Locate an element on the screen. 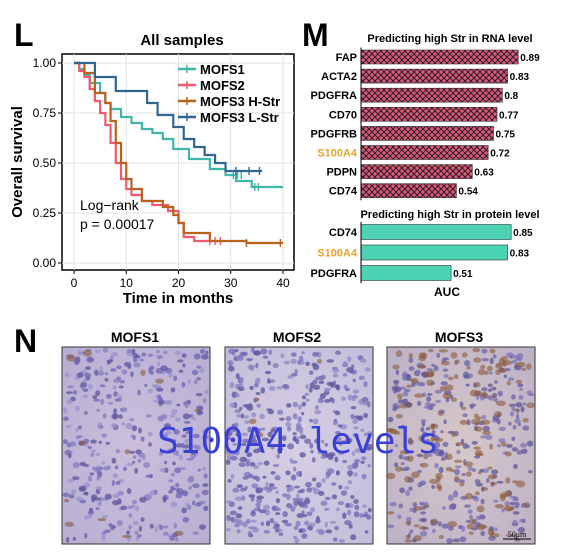 This screenshot has width=562, height=558. rna-bar-label: PDGFRA is located at coordinates (334, 96).